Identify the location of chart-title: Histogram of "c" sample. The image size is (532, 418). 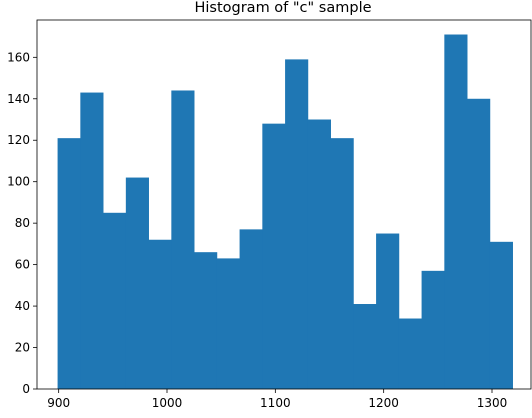
(282, 8).